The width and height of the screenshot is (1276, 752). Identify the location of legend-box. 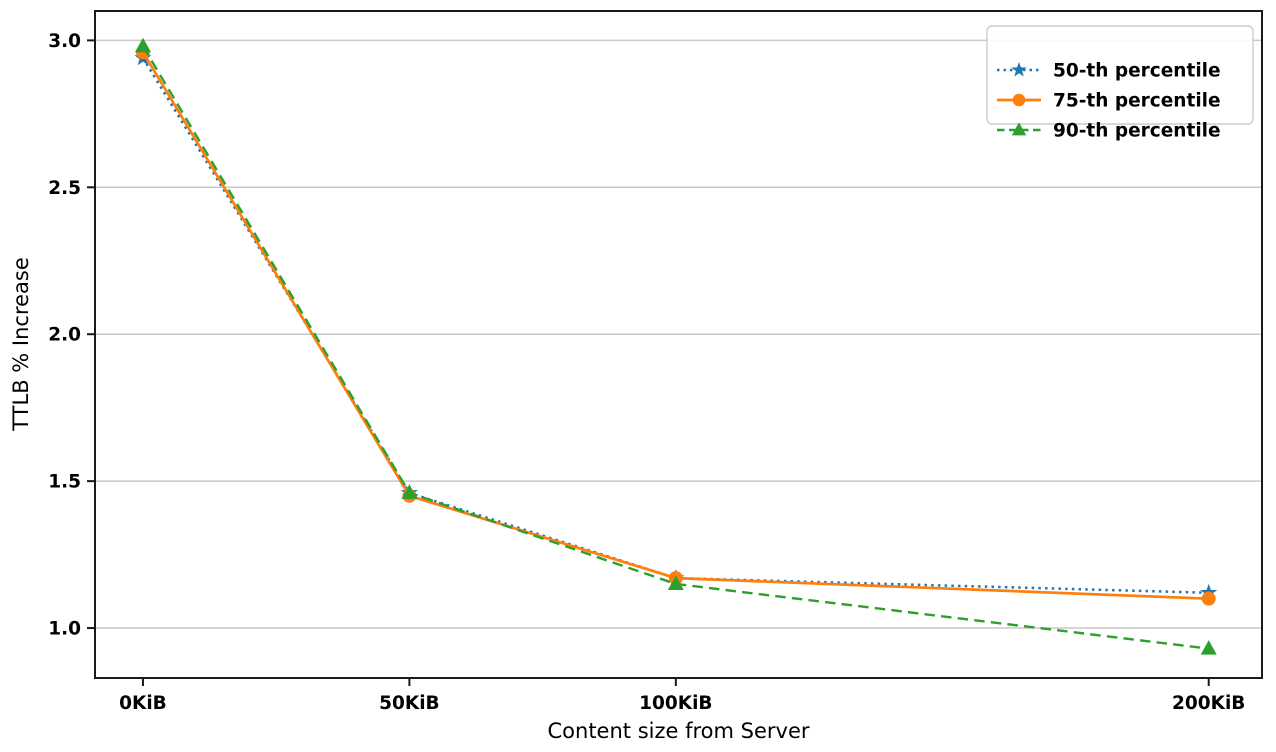
(1120, 75).